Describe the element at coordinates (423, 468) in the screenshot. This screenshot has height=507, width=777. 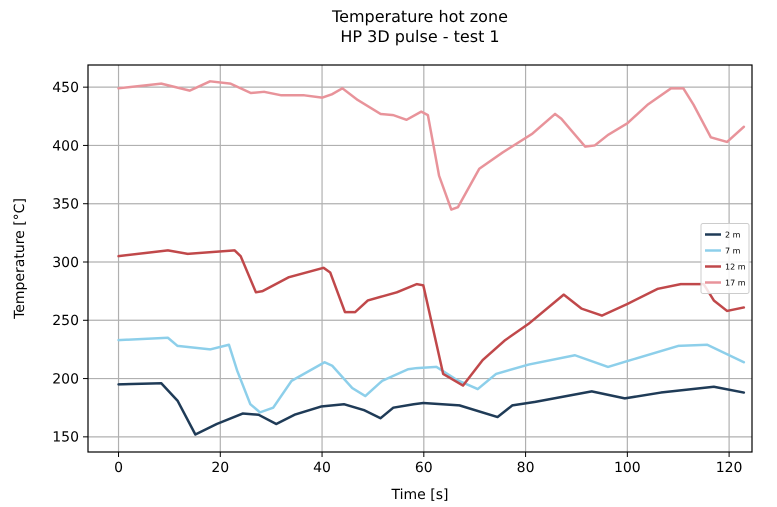
I see `x-tick-label: 60` at that location.